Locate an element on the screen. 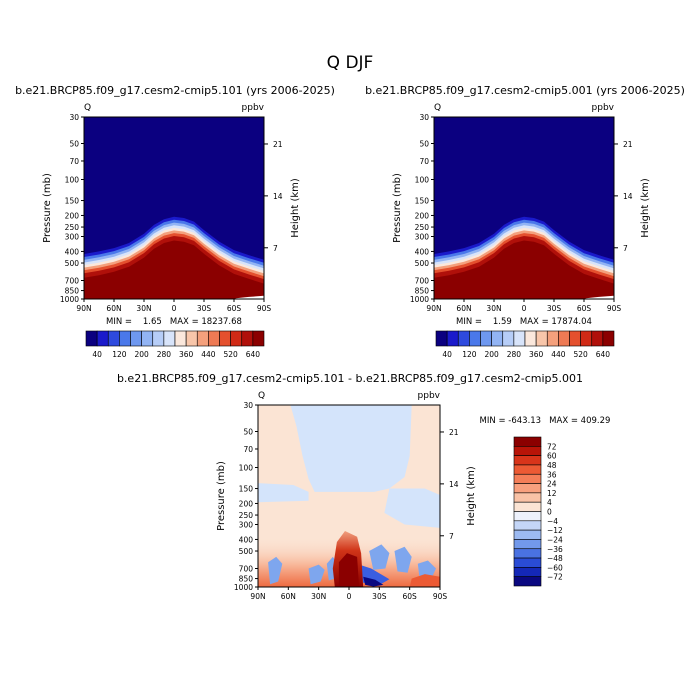  y-tick-label: 700 is located at coordinates (422, 280).